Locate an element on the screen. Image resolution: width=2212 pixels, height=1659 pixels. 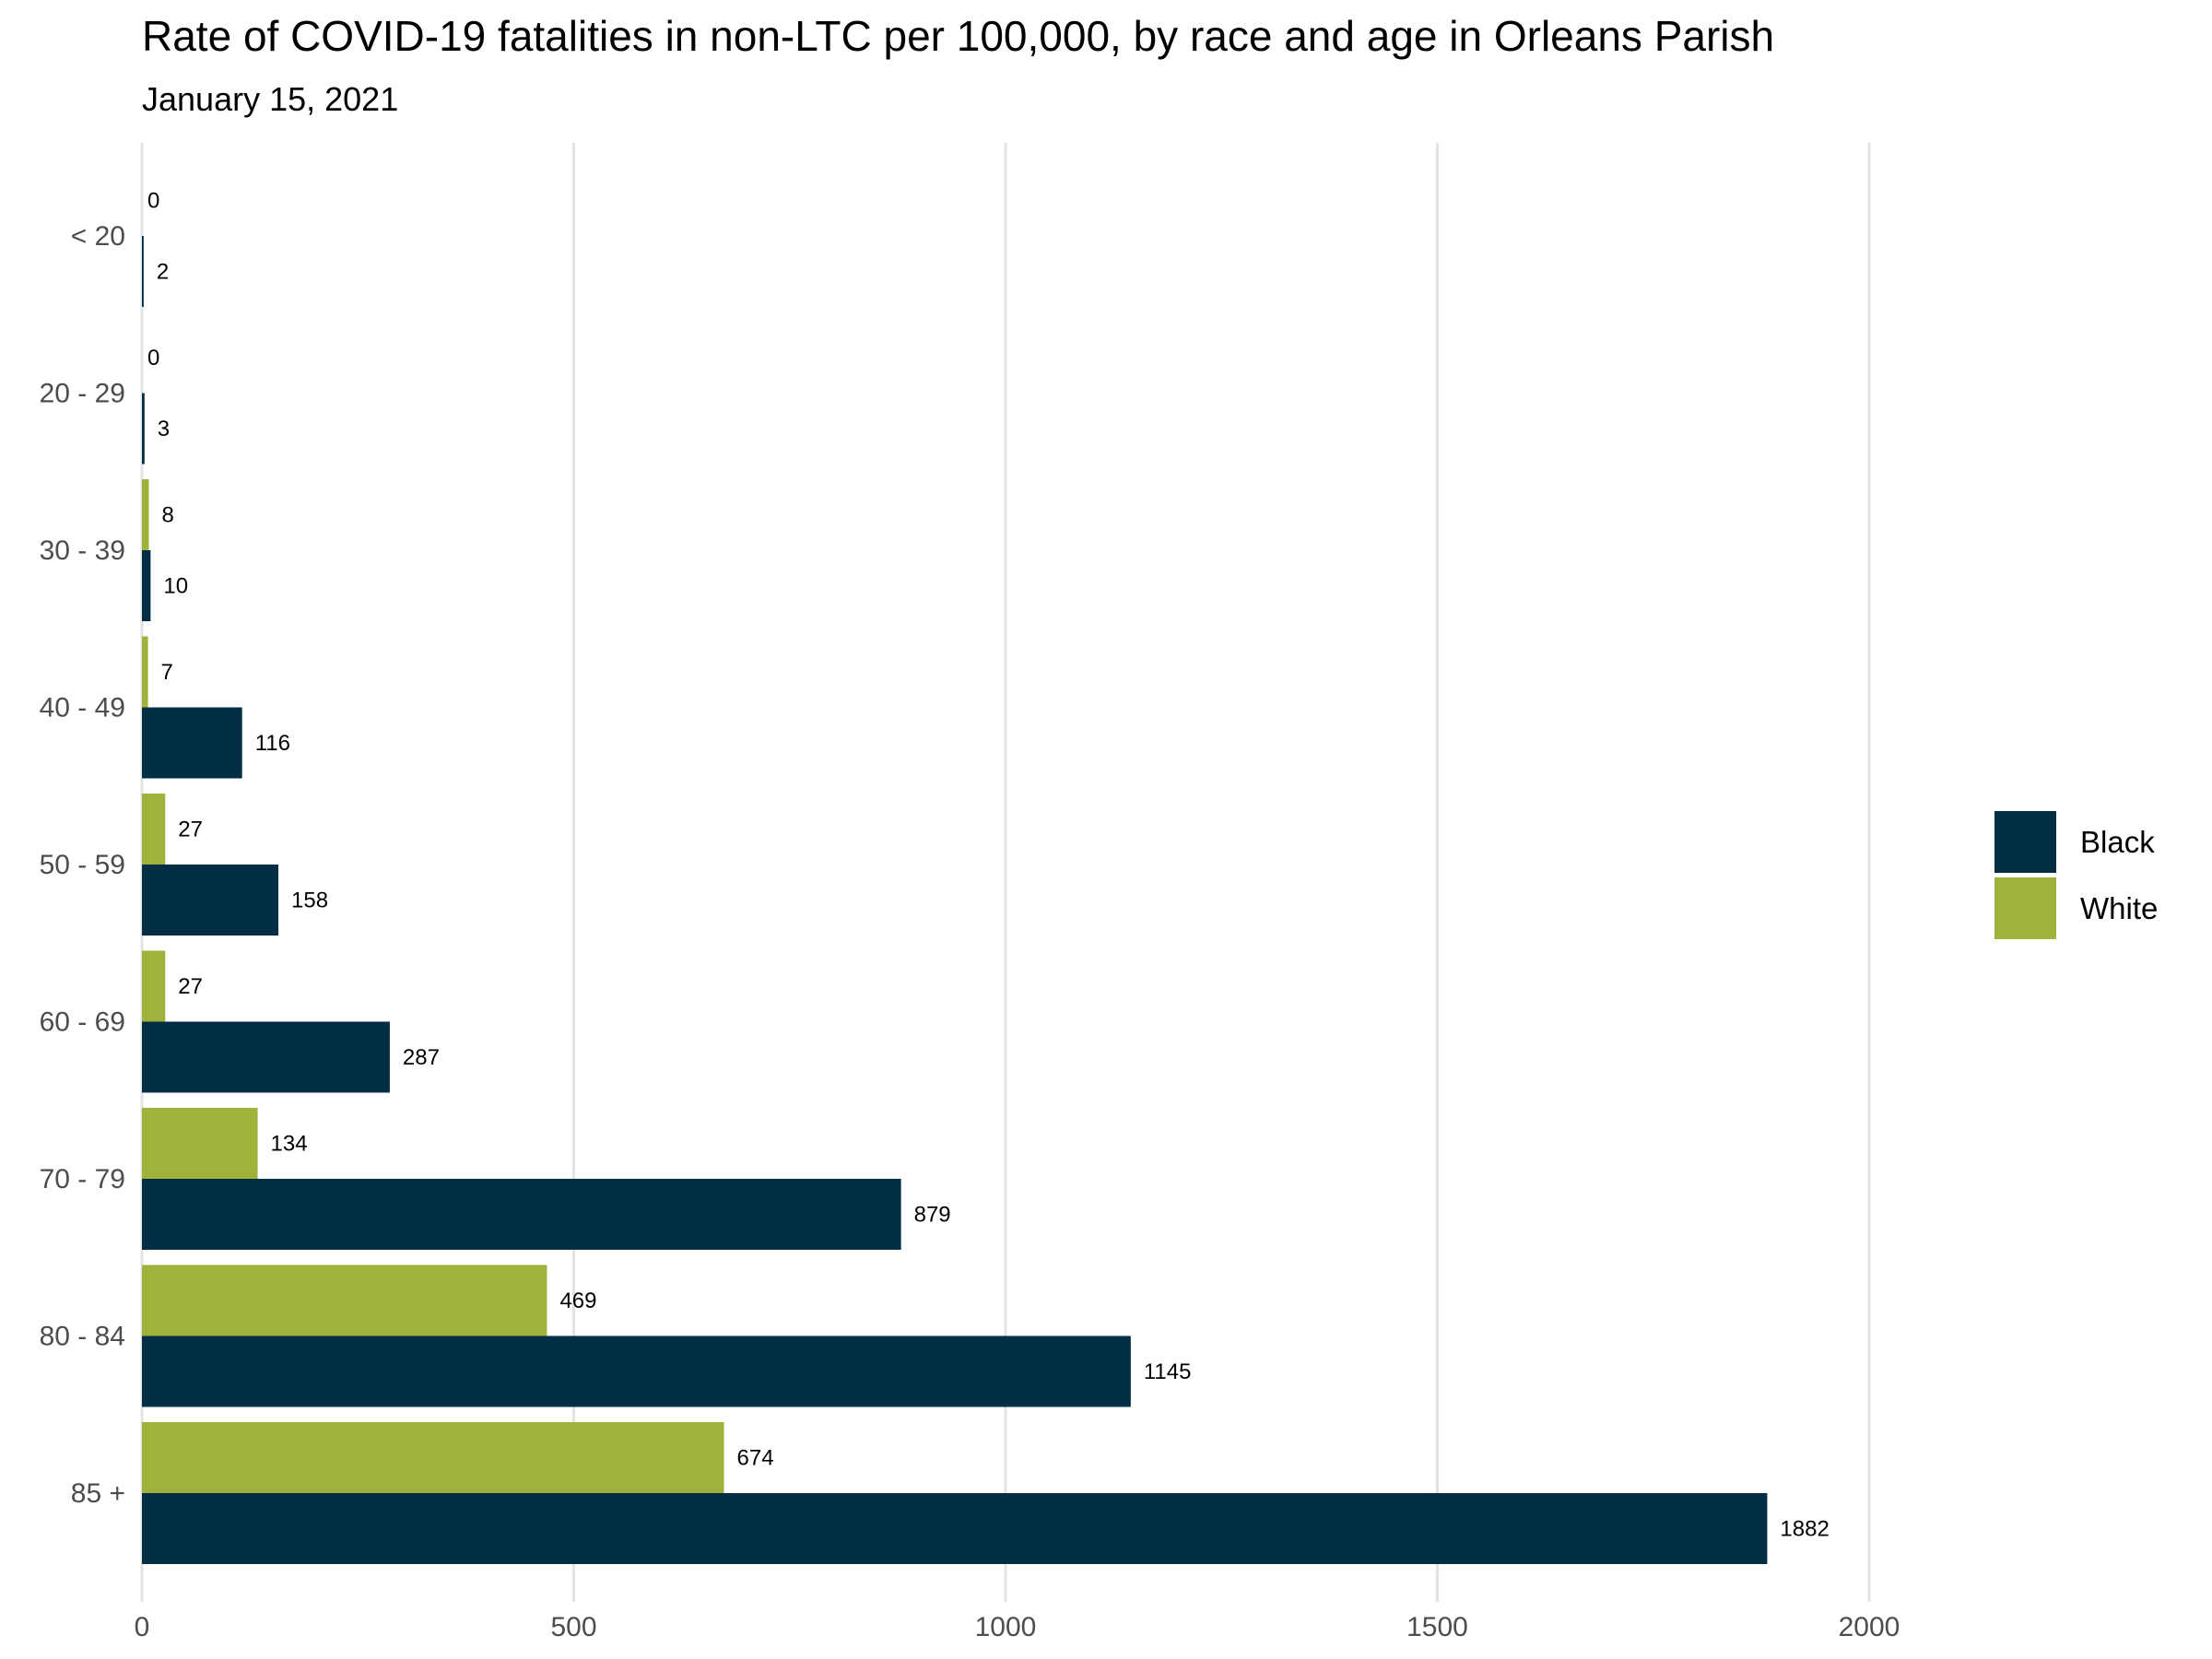
value-label-black: 158 is located at coordinates (309, 900).